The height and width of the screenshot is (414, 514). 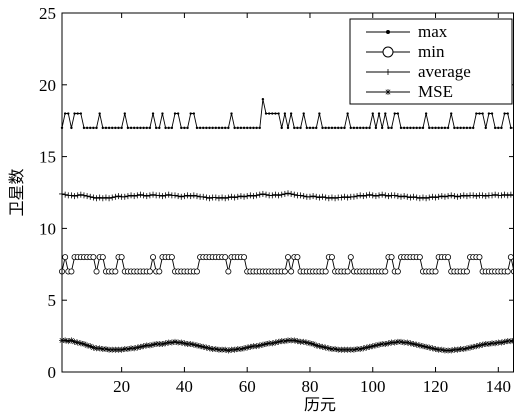 What do you see at coordinates (435, 91) in the screenshot?
I see `legend-label: MSE` at bounding box center [435, 91].